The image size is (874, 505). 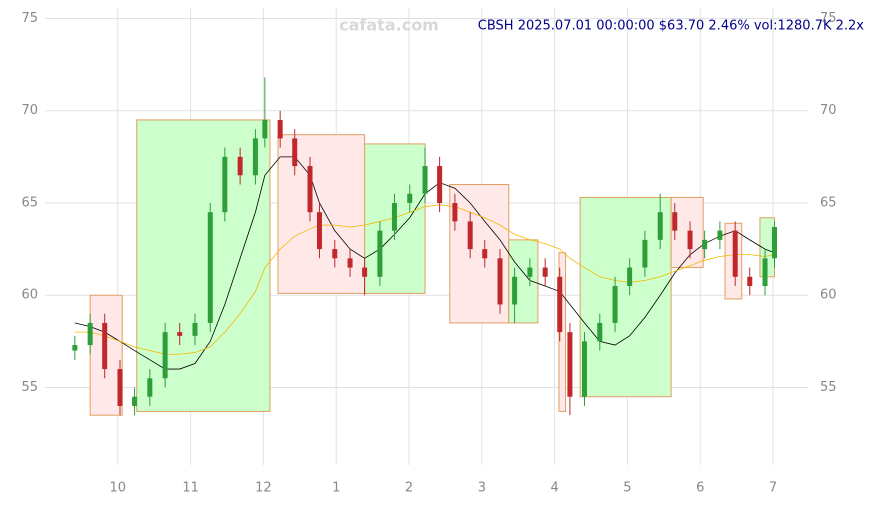 I want to click on x-tick-label: 11, so click(x=190, y=488).